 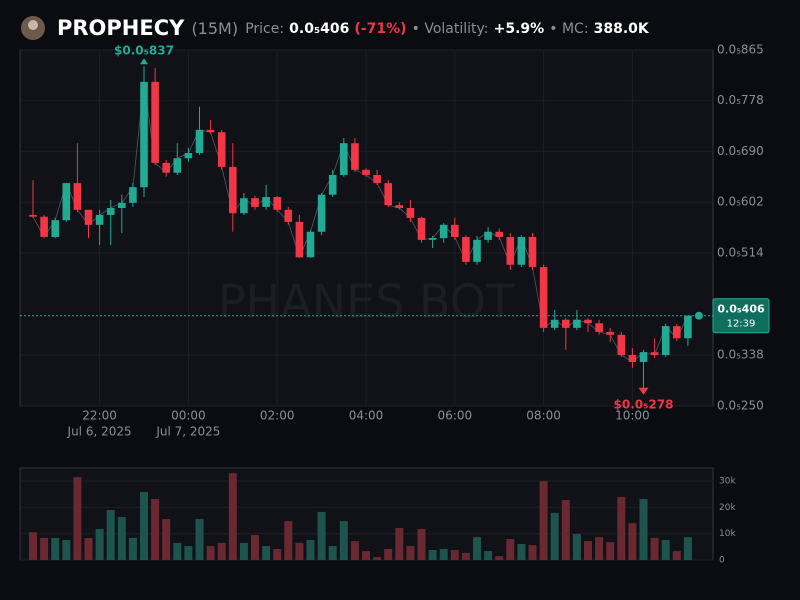 What do you see at coordinates (740, 100) in the screenshot?
I see `y-tick-label: 0.0₅778` at bounding box center [740, 100].